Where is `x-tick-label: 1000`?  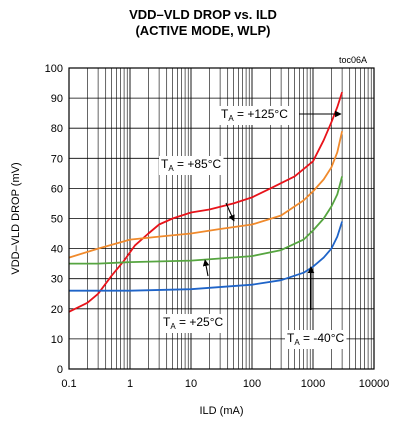
x-tick-label: 1000 is located at coordinates (313, 384).